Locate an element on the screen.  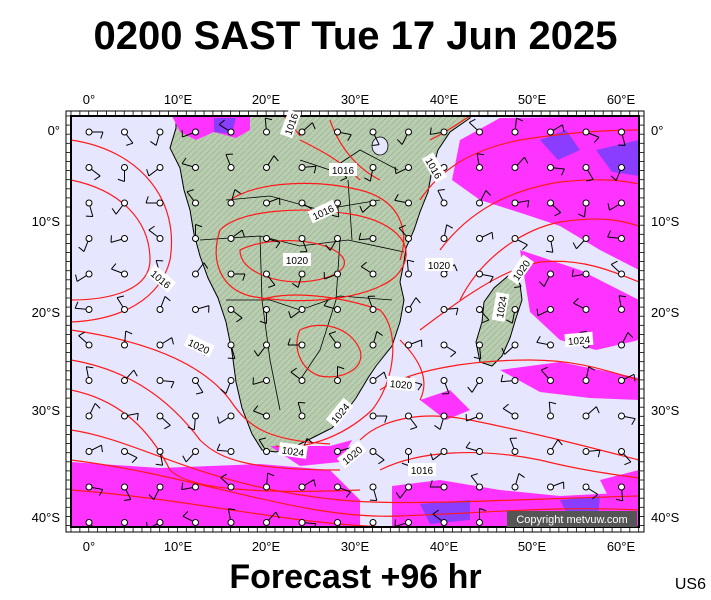
svg-text: 1016 is located at coordinates (343, 171).